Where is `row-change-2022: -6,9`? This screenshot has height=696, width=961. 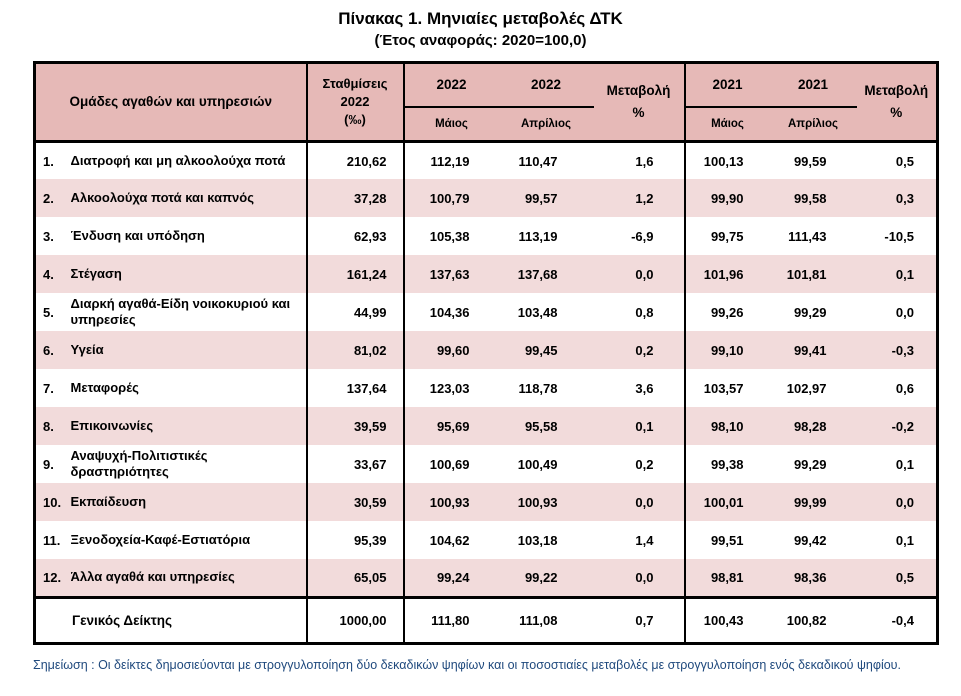 row-change-2022: -6,9 is located at coordinates (639, 236).